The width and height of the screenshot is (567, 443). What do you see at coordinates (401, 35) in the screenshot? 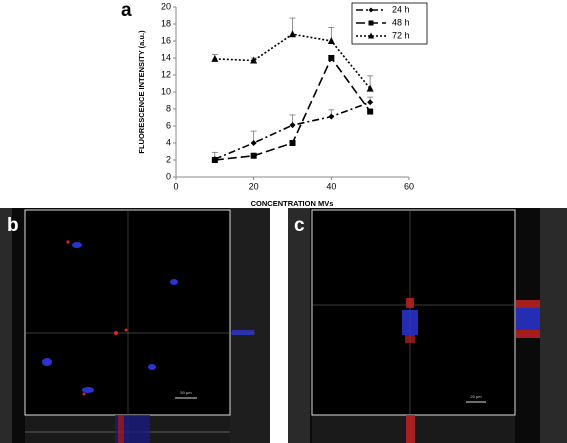
I see `legend-label: 72 h` at bounding box center [401, 35].